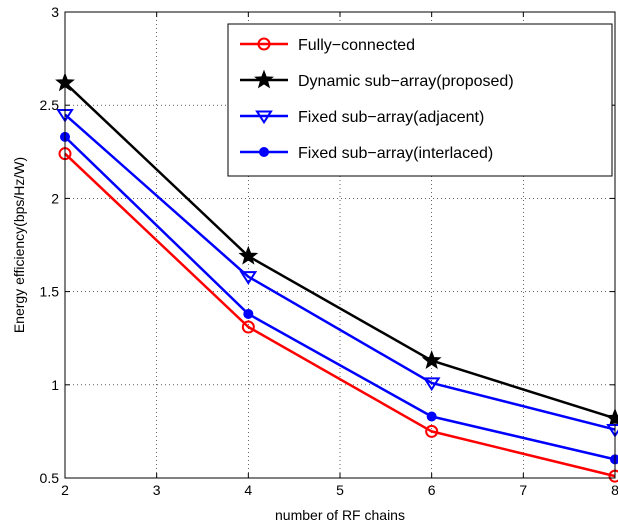 The width and height of the screenshot is (618, 525). What do you see at coordinates (157, 490) in the screenshot?
I see `x-tick-label: 3` at bounding box center [157, 490].